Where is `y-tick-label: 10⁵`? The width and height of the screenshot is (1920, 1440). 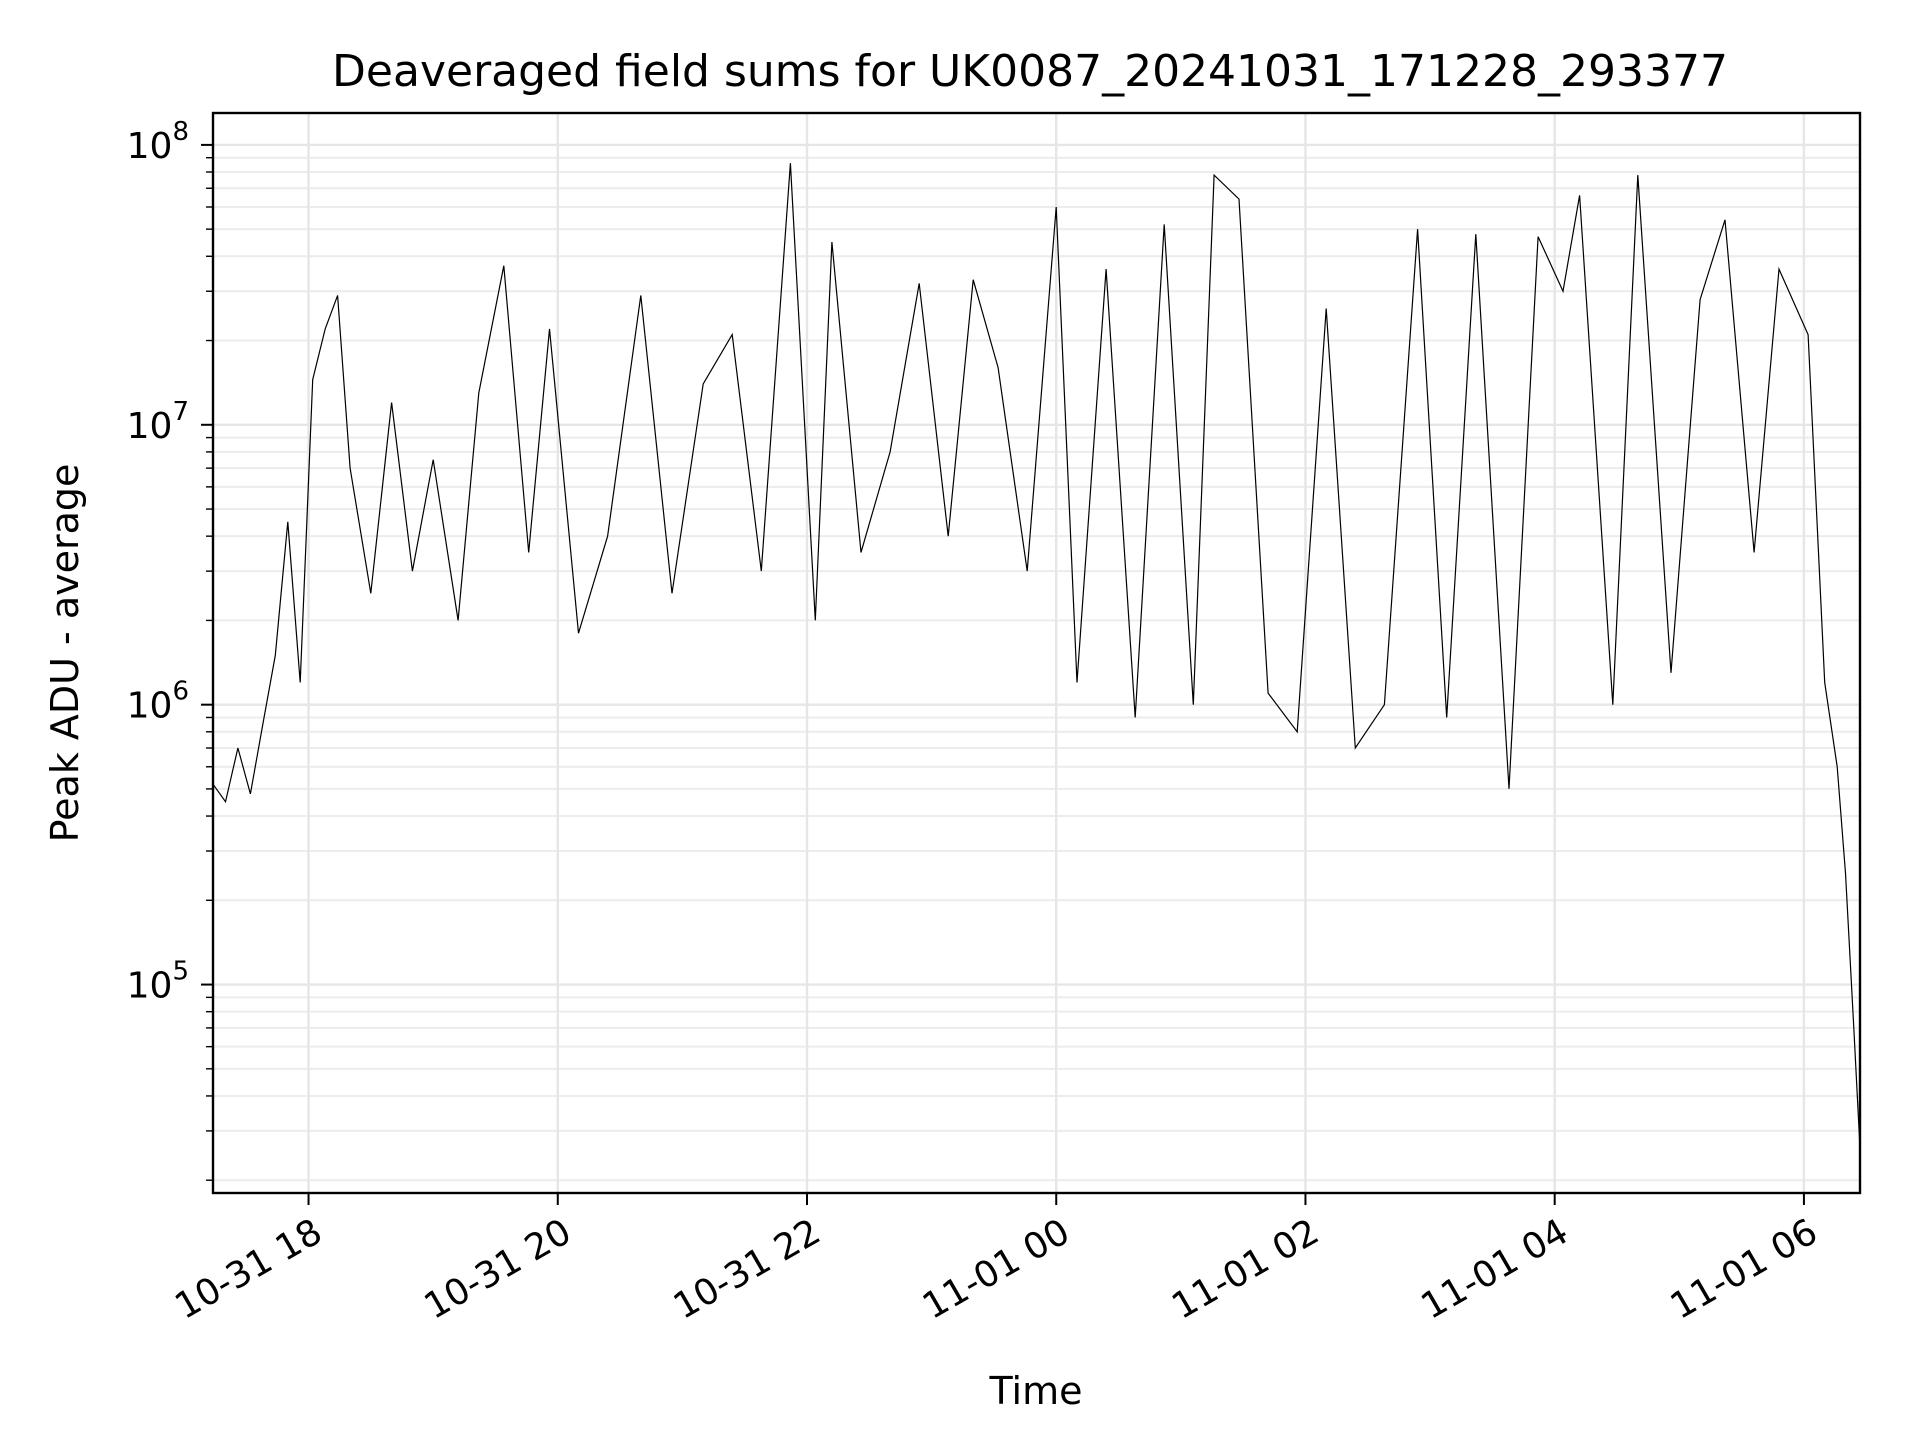
y-tick-label: 10⁵ is located at coordinates (158, 982).